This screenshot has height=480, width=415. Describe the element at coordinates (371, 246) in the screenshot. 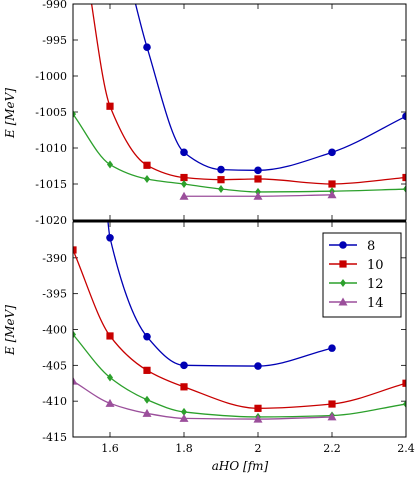

I see `legend-label: 8` at that location.